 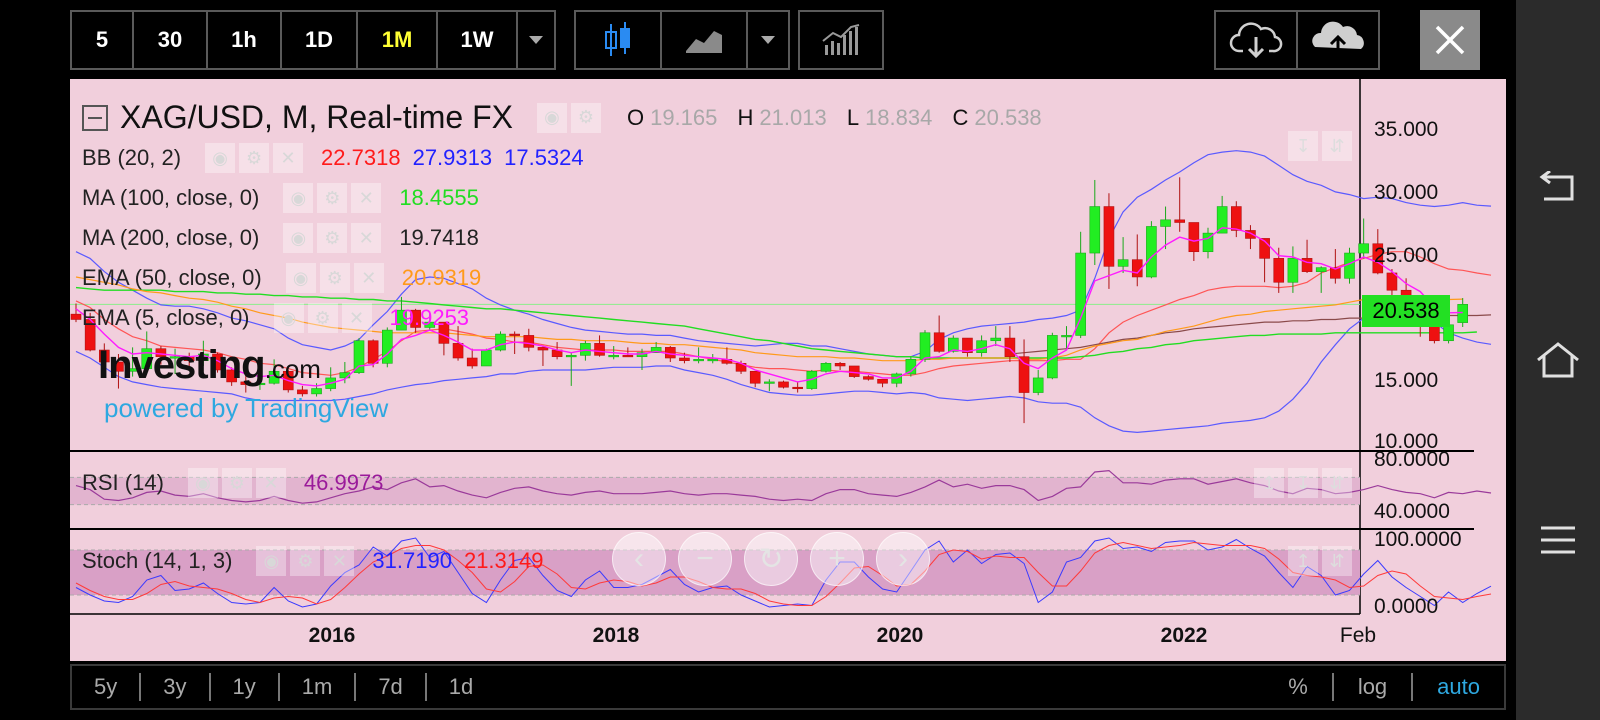 What do you see at coordinates (171, 40) in the screenshot?
I see `interval-30-button: 30` at bounding box center [171, 40].